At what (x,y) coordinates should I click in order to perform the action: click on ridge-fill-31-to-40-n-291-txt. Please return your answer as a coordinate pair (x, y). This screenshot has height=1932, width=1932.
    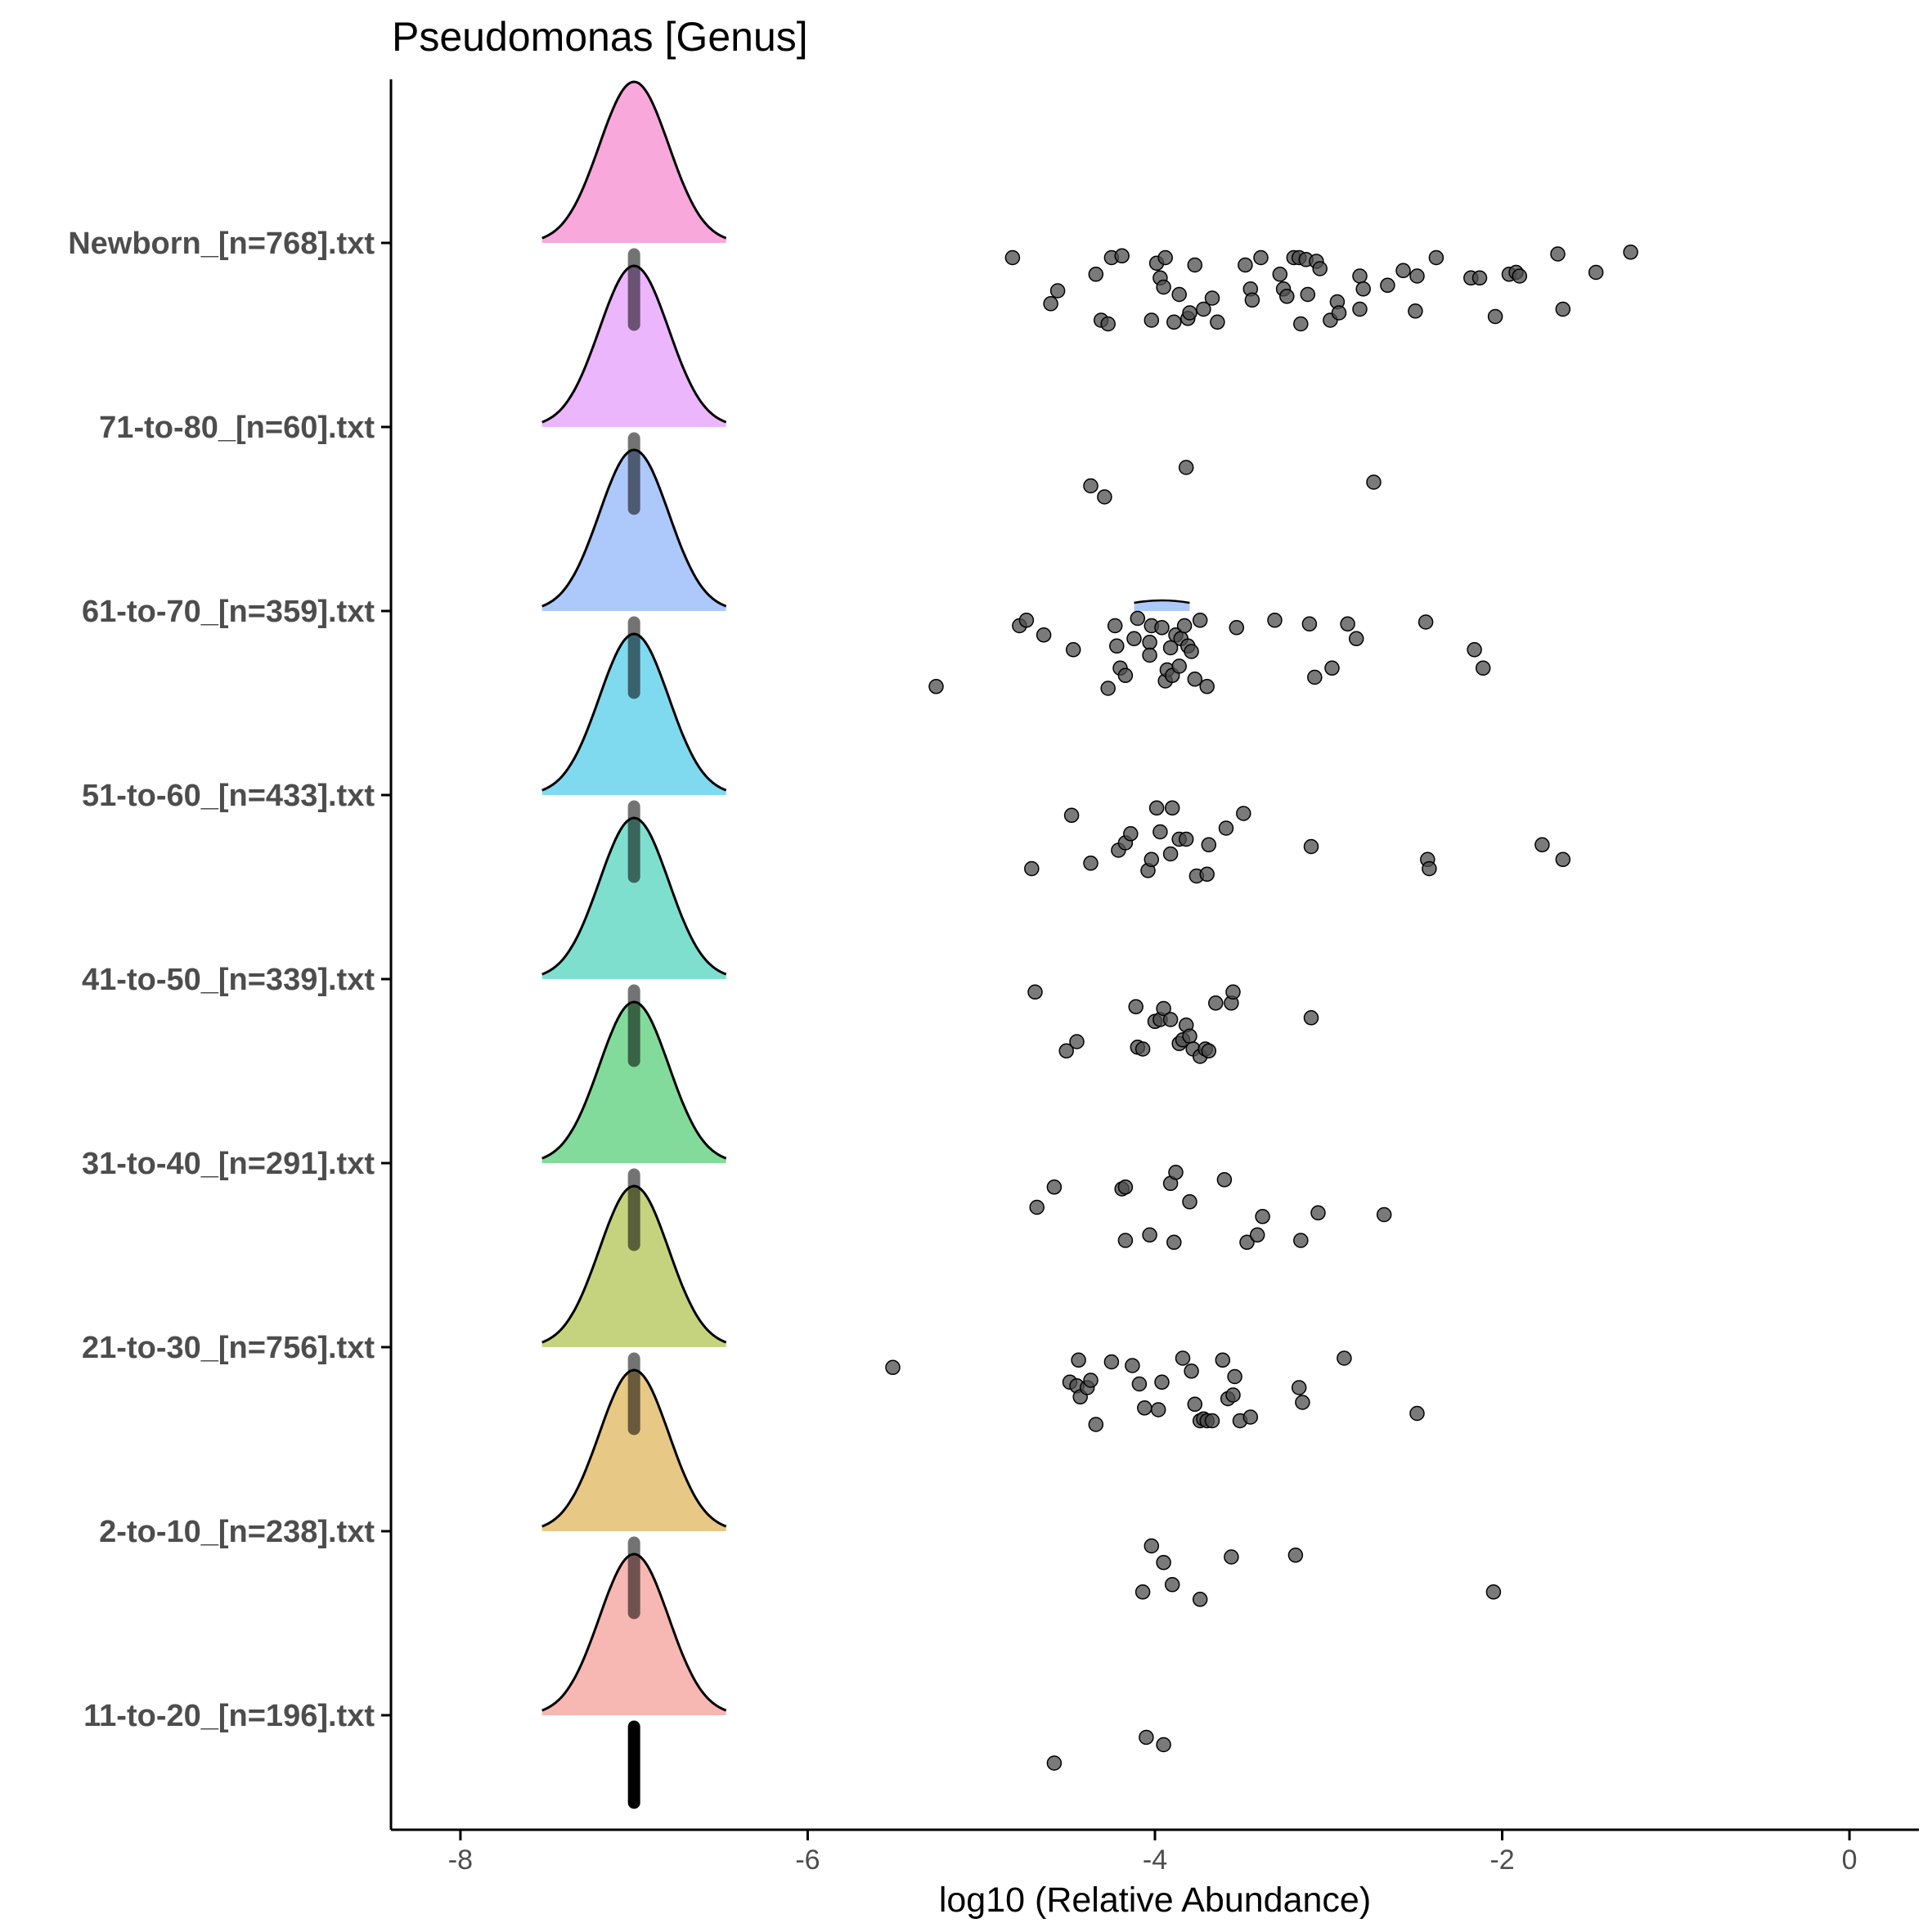
    Looking at the image, I should click on (634, 1082).